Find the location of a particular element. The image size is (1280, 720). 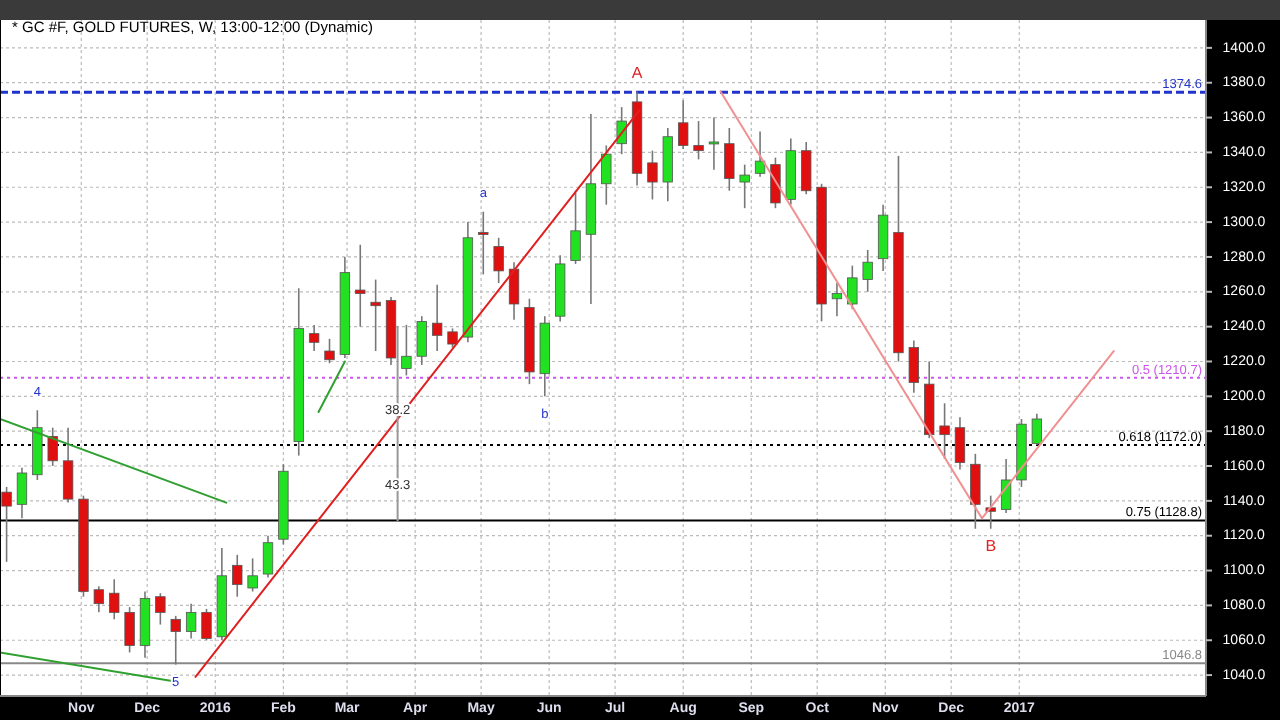

annotation: A is located at coordinates (637, 72).